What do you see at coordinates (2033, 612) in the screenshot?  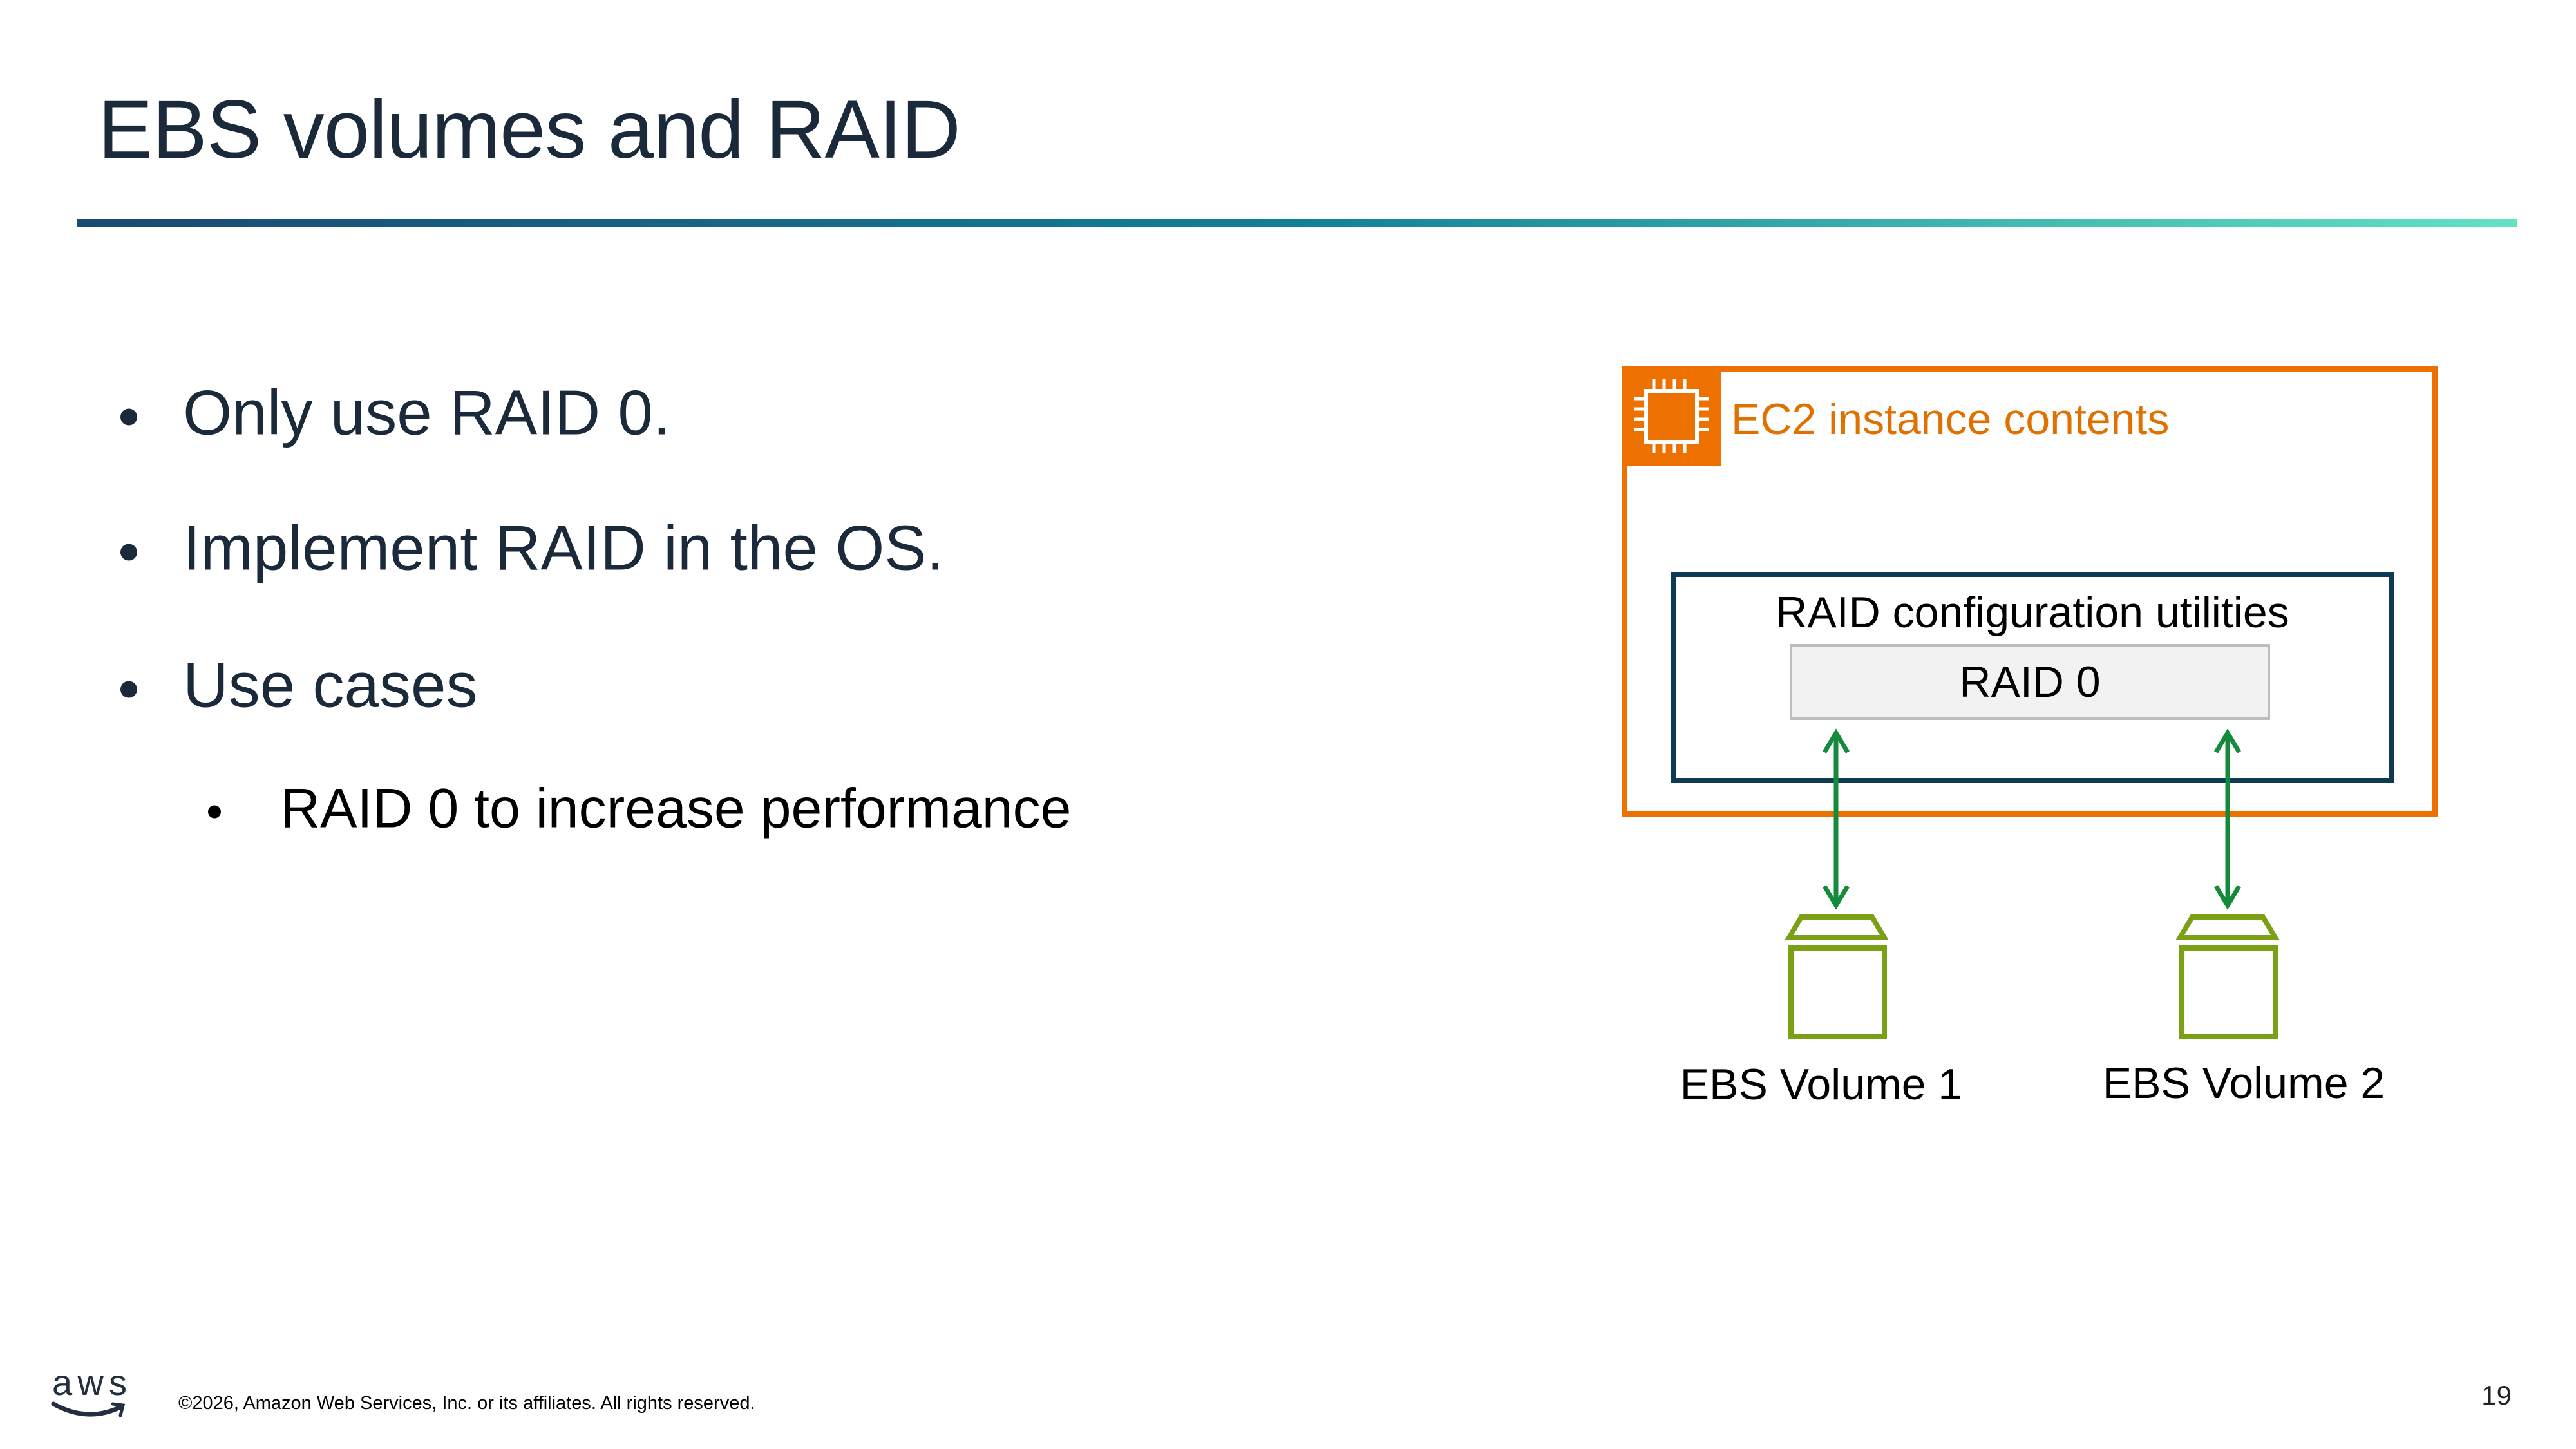 I see `raid-utilities-label: RAID configuration utilities` at bounding box center [2033, 612].